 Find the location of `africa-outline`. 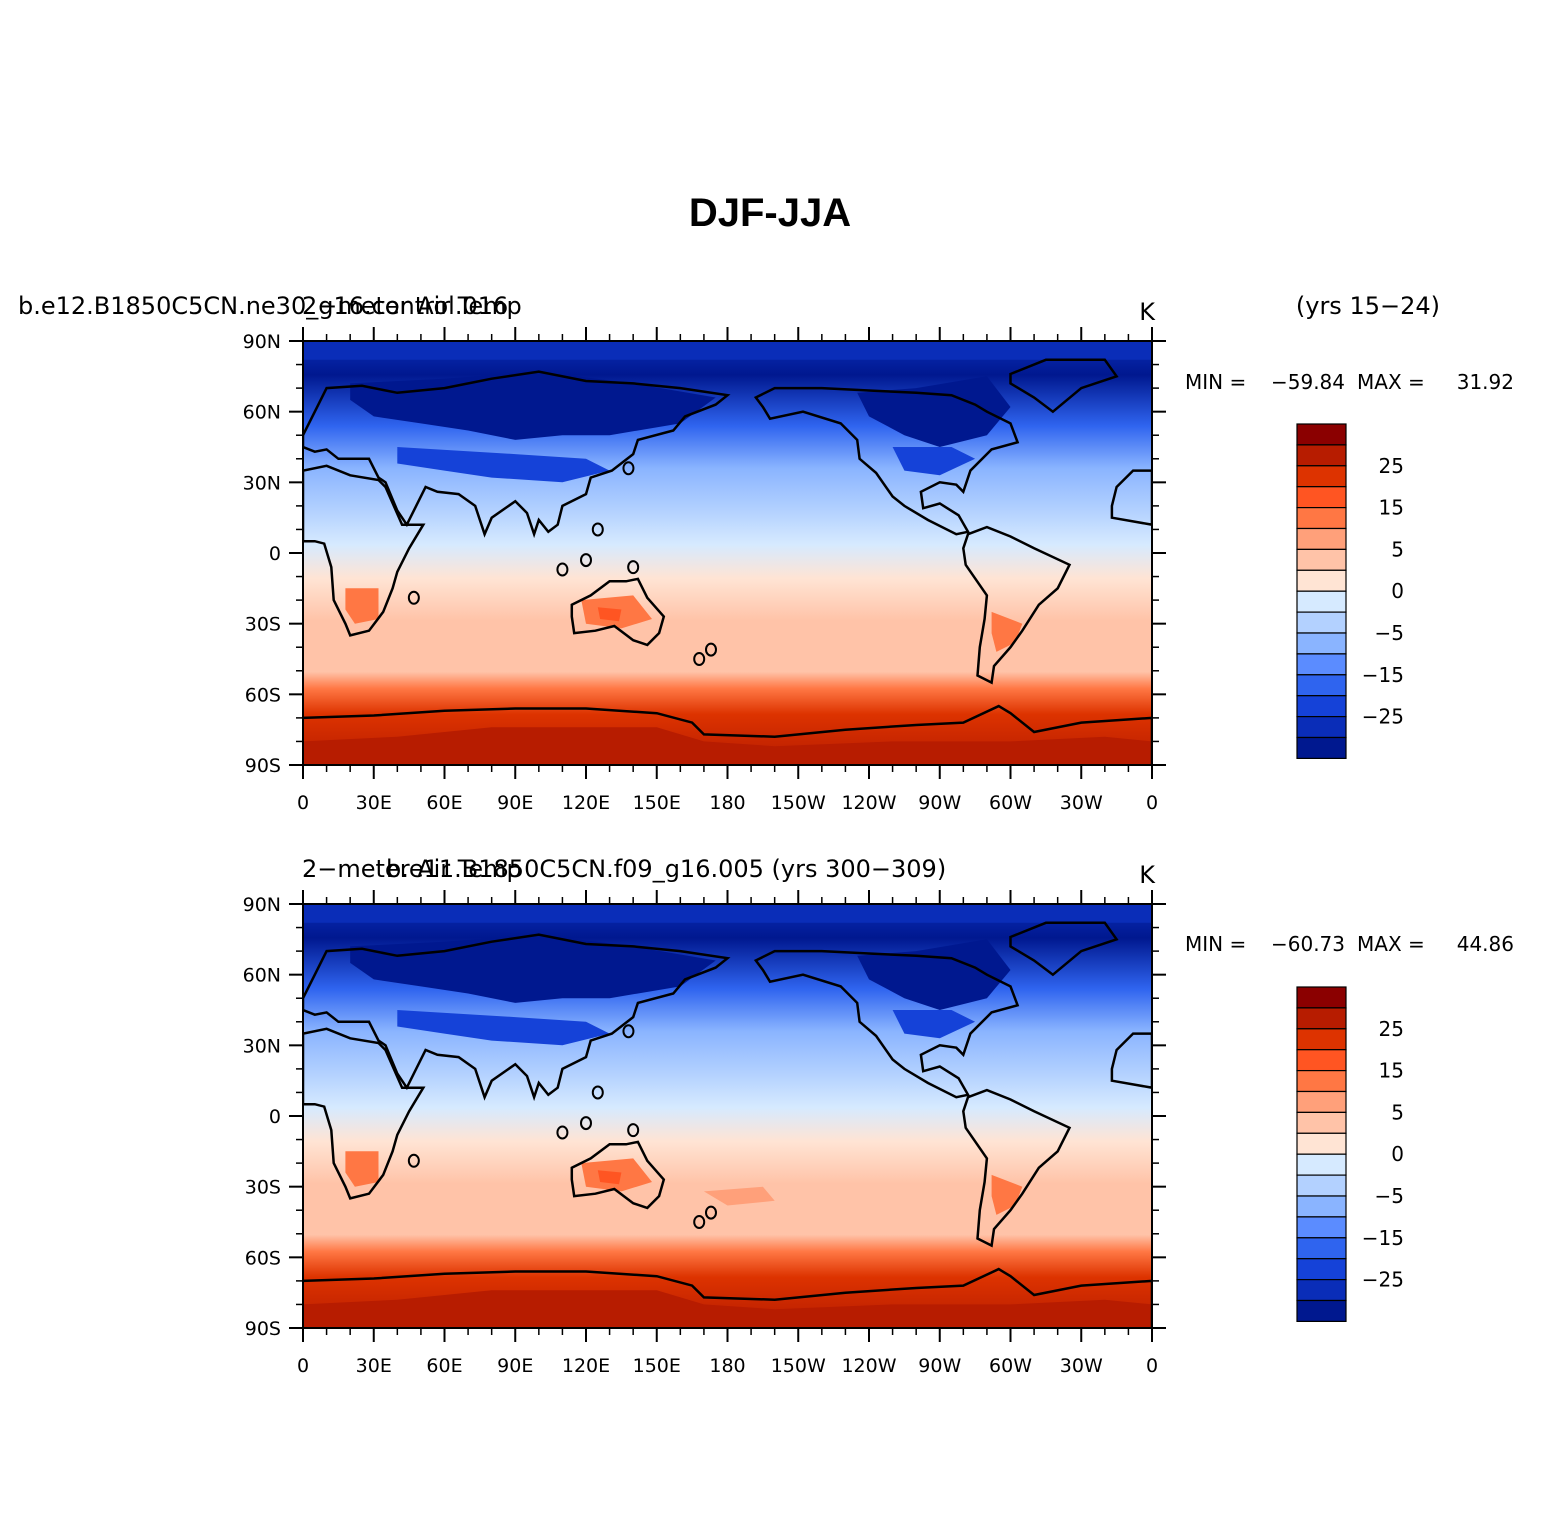

africa-outline is located at coordinates (364, 550).